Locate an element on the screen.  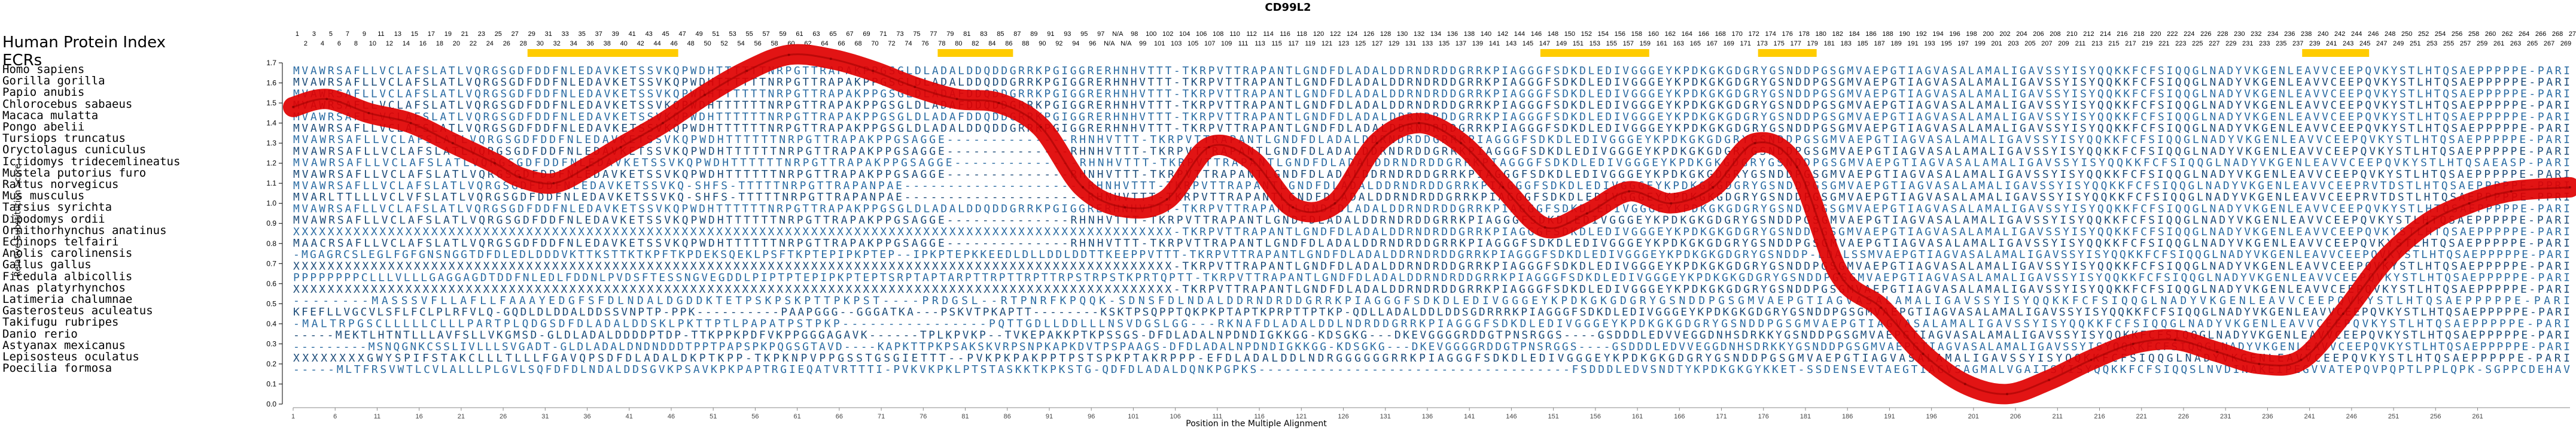
protein-index-label: 45 is located at coordinates (665, 35).